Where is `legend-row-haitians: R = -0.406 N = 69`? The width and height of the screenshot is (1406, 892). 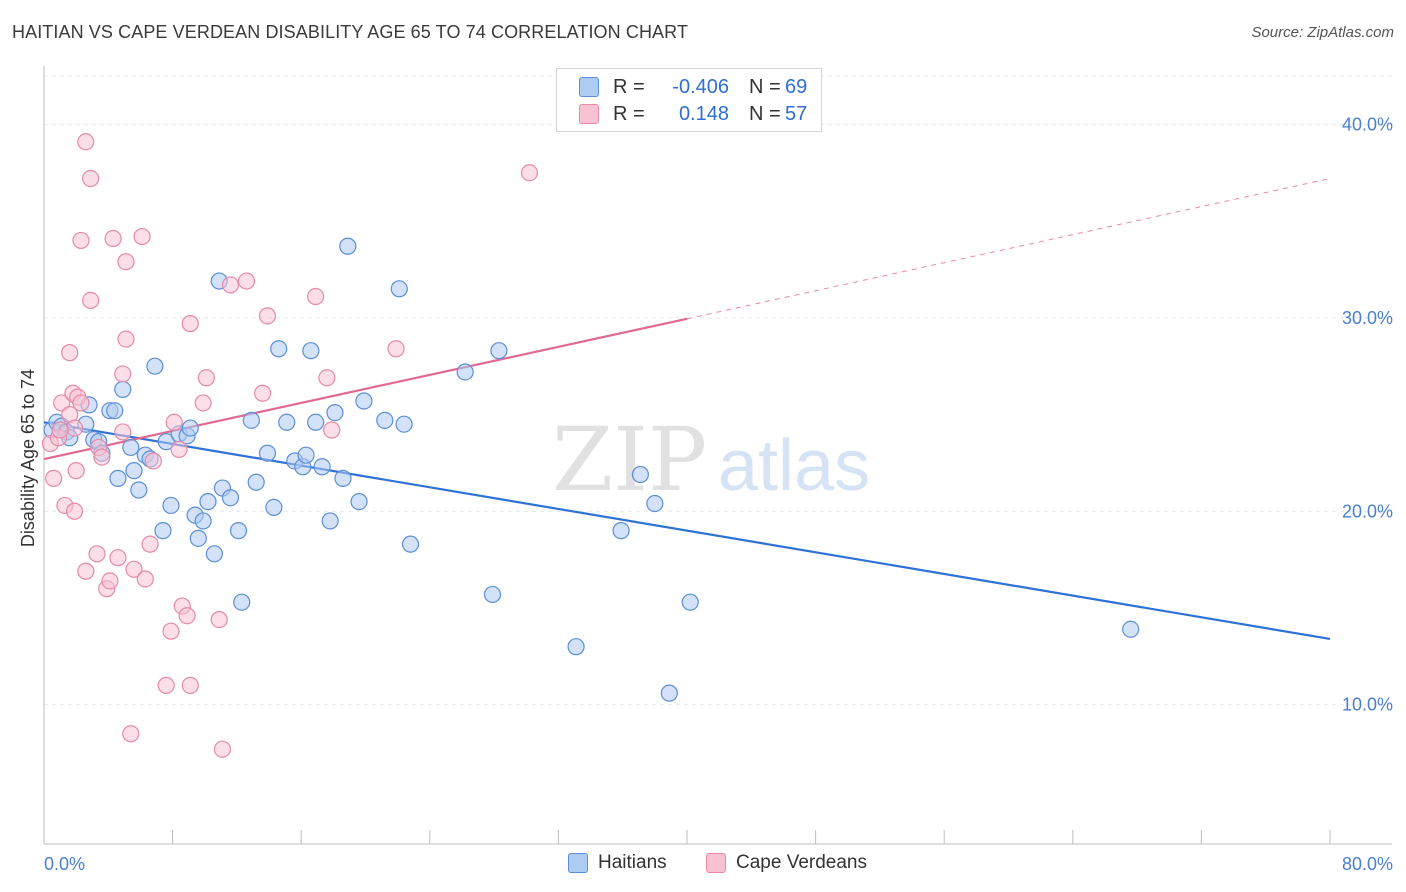 legend-row-haitians: R = -0.406 N = 69 is located at coordinates (693, 87).